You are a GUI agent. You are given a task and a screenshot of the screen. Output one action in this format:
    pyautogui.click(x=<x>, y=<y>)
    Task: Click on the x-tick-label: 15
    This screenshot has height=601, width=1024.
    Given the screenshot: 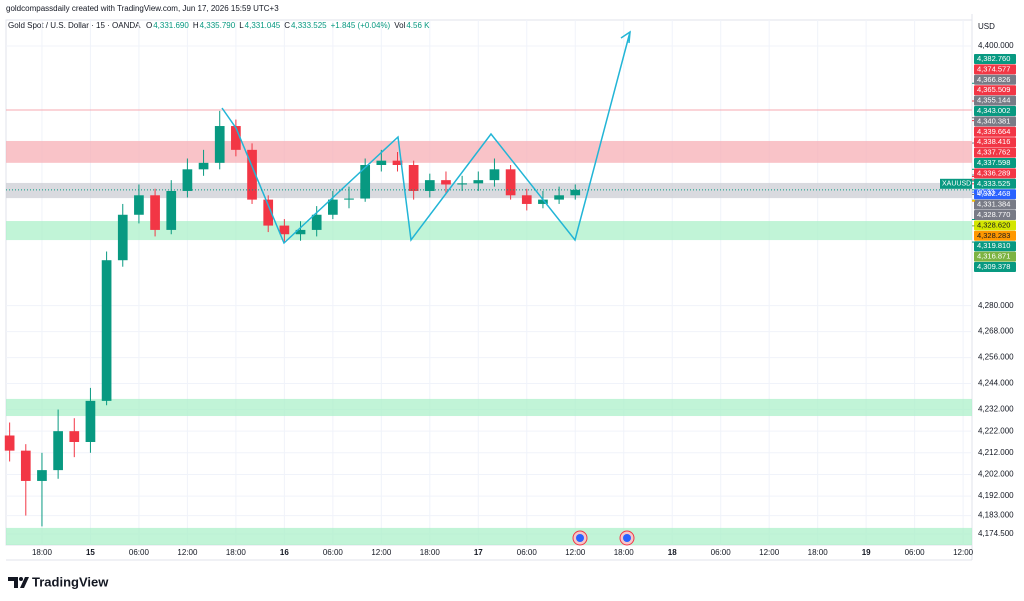 What is the action you would take?
    pyautogui.click(x=90, y=552)
    